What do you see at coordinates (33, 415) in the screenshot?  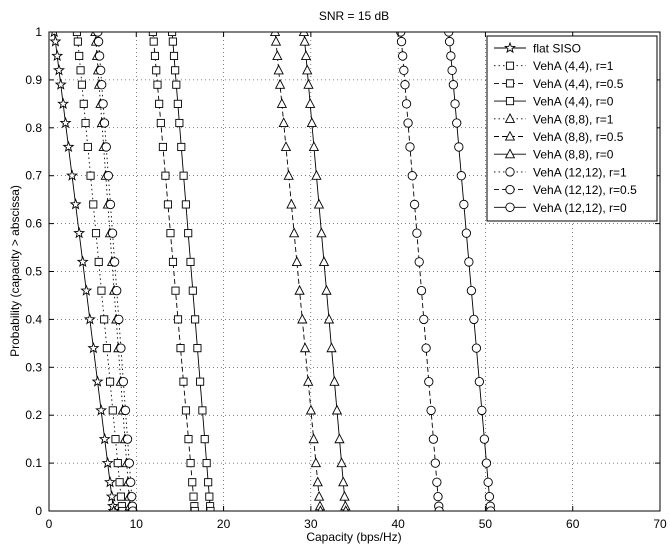 I see `y-tick-label: 0.2` at bounding box center [33, 415].